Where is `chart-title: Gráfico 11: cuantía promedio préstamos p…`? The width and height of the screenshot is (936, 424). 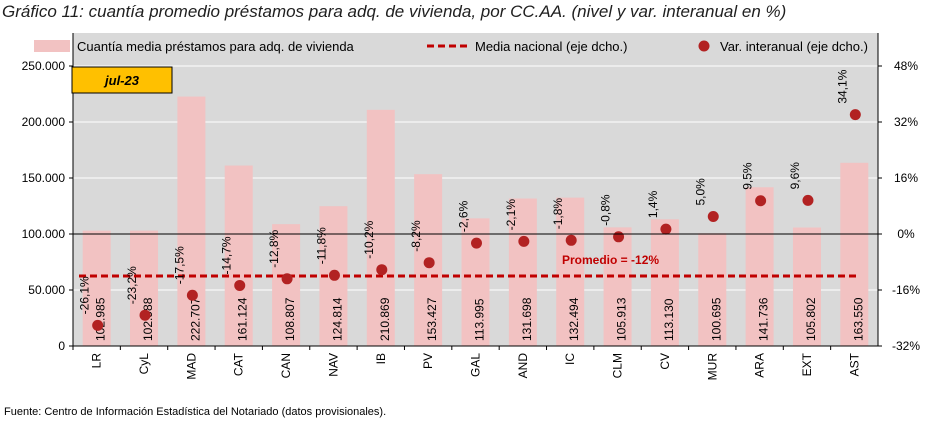 chart-title: Gráfico 11: cuantía promedio préstamos p… is located at coordinates (394, 11).